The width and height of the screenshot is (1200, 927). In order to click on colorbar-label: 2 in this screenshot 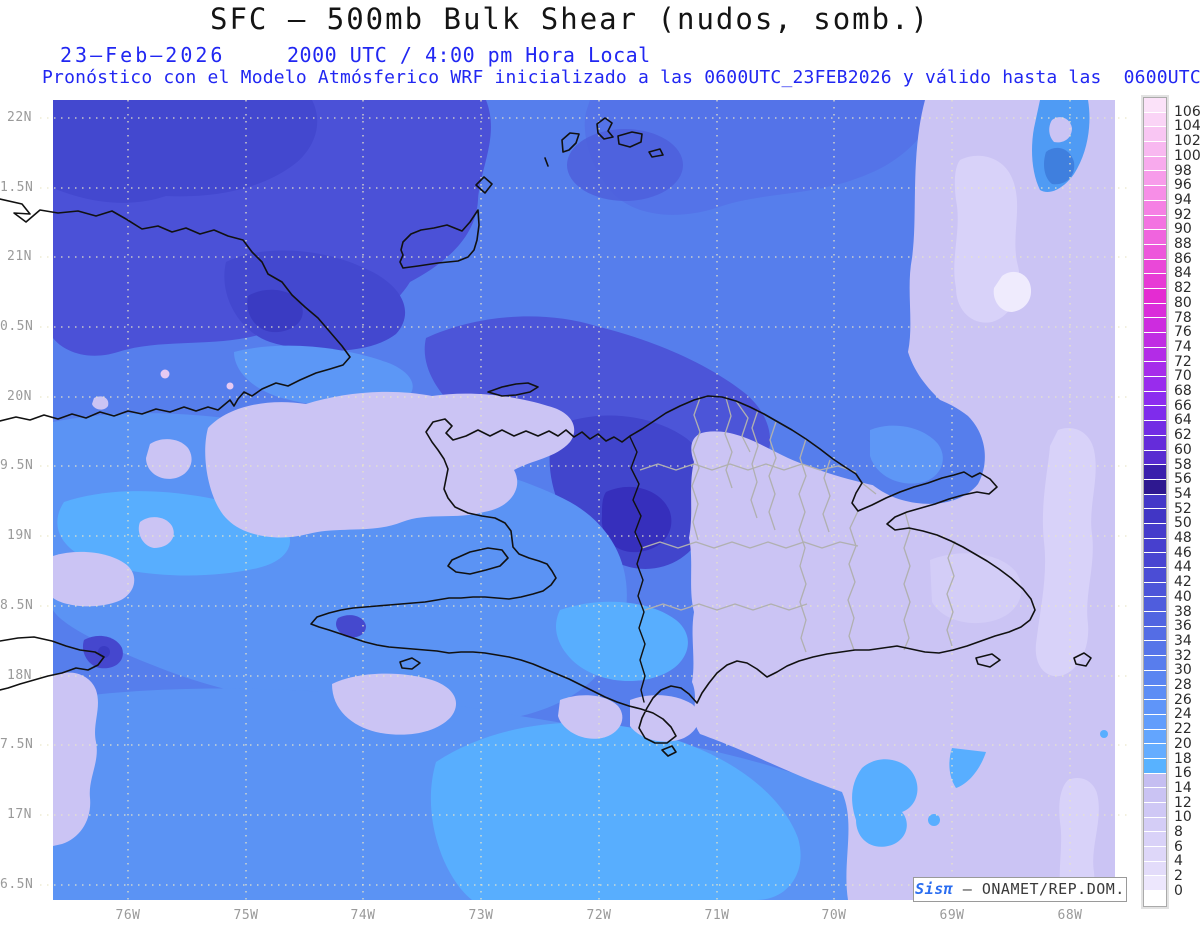, I will do `click(1178, 876)`.